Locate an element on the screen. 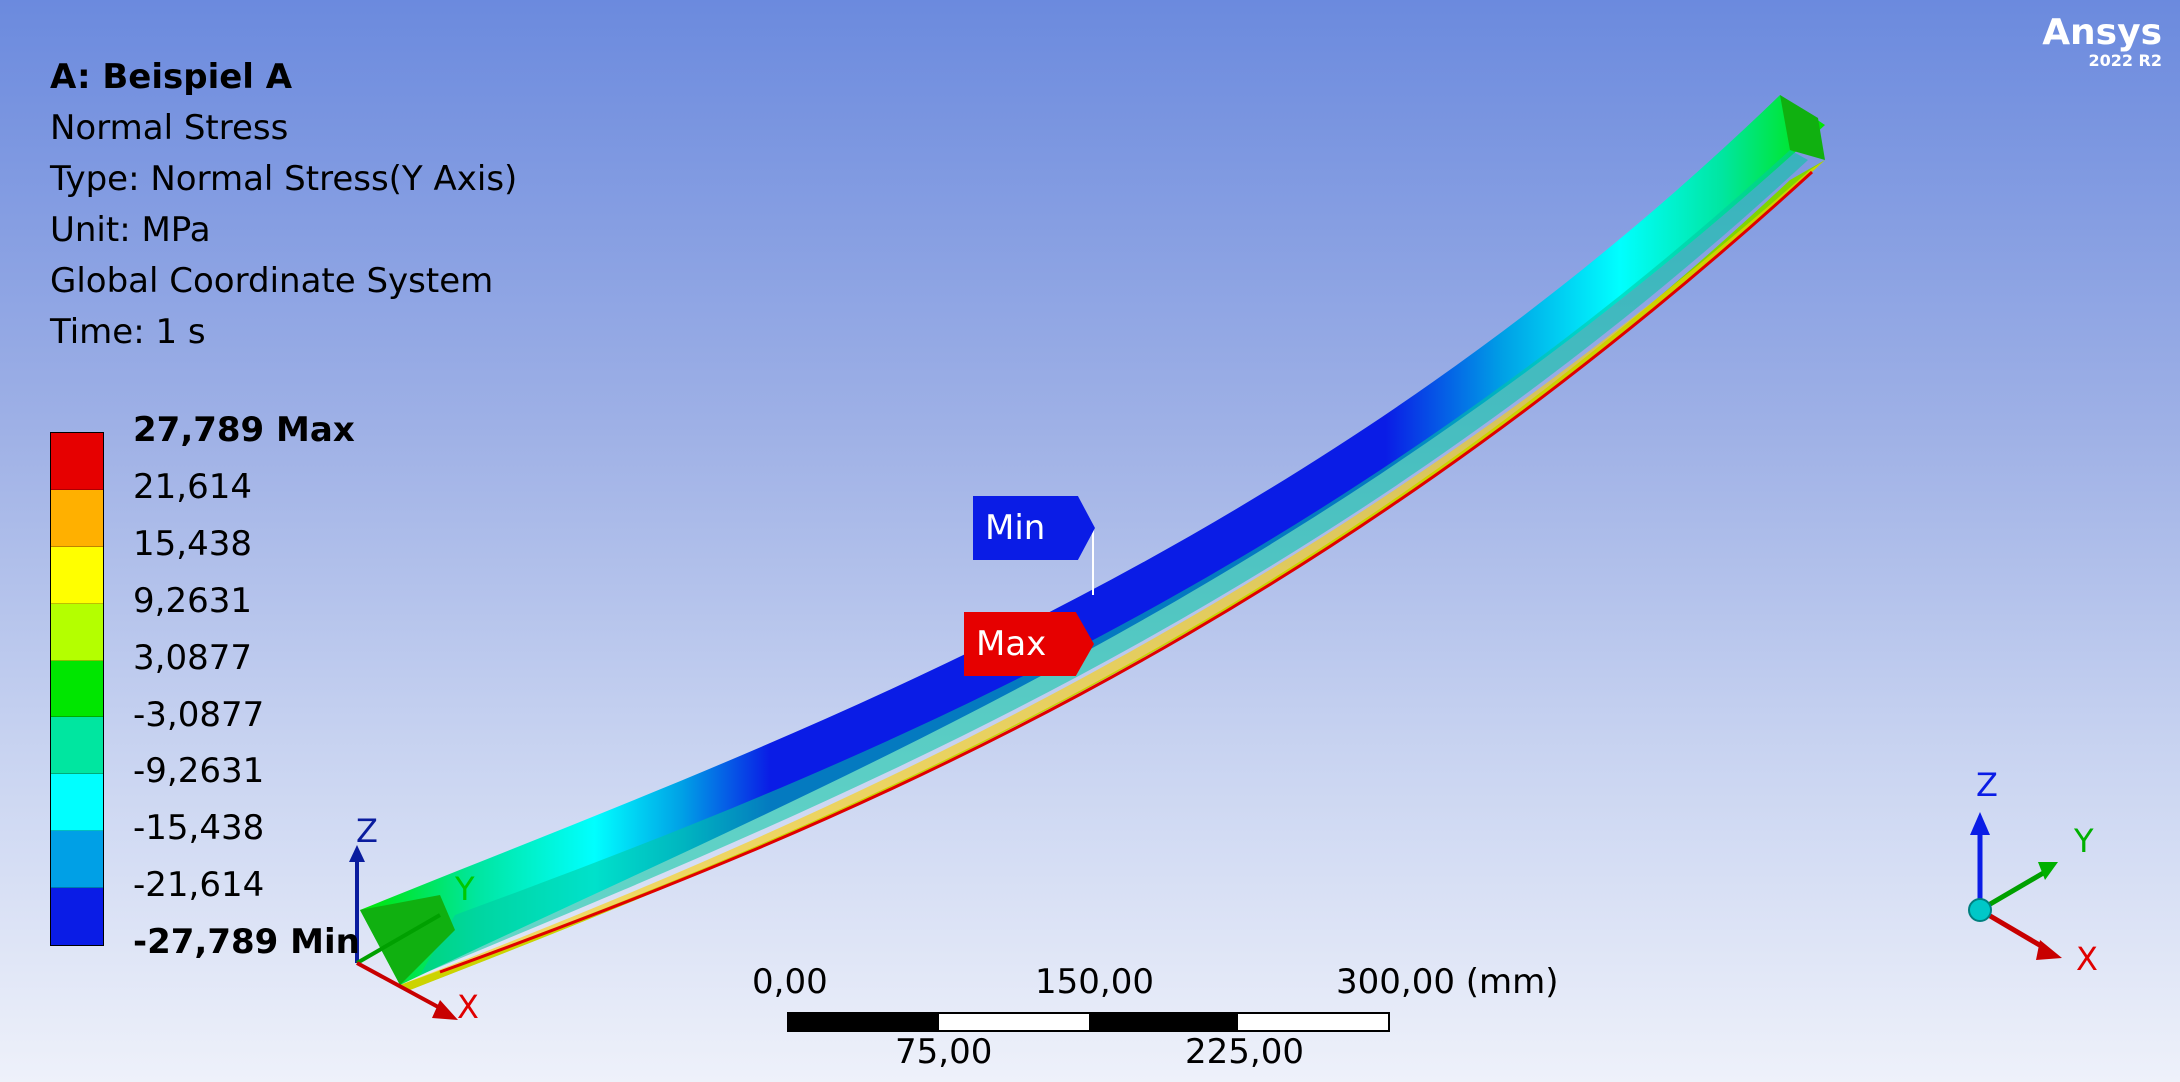 The image size is (2180, 1082). contour-legend is located at coordinates (77, 689).